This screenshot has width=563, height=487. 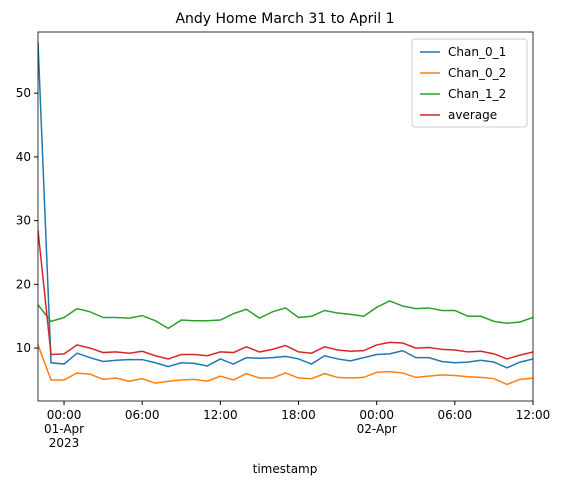 I want to click on legend-box, so click(x=469, y=83).